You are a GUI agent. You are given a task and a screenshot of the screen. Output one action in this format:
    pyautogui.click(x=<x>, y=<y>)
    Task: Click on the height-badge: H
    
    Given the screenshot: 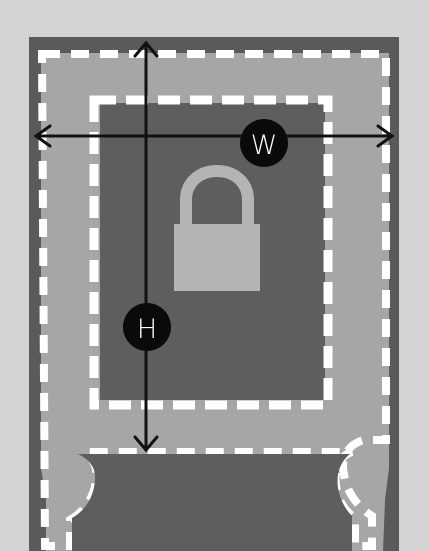 What is the action you would take?
    pyautogui.click(x=147, y=327)
    